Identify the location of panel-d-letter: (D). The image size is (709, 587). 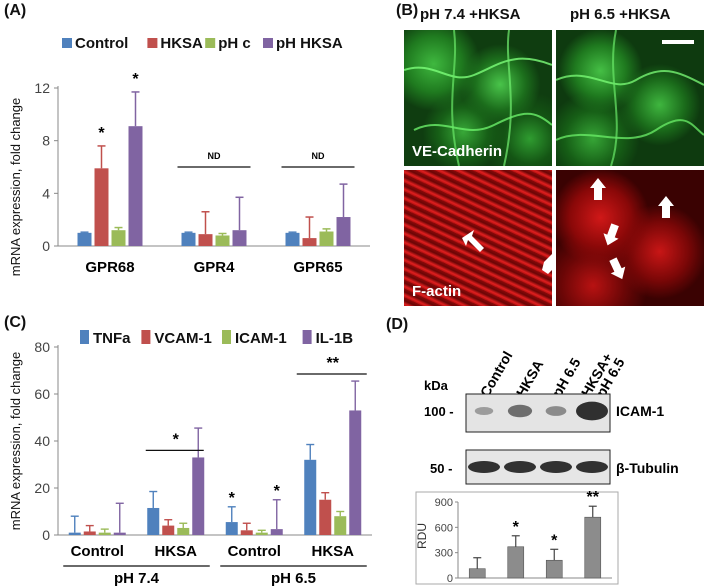
(397, 324).